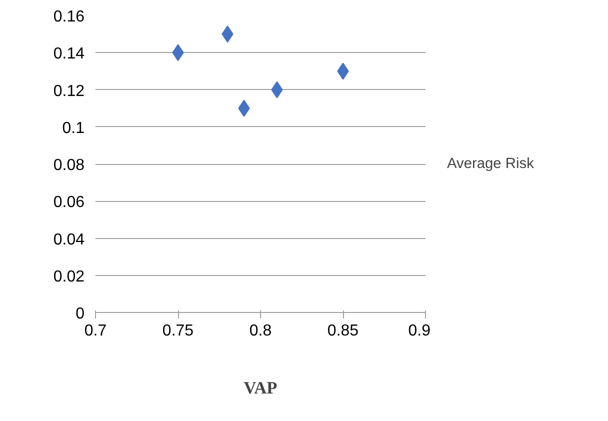  Describe the element at coordinates (69, 165) in the screenshot. I see `y-tick-label: 0.08` at that location.